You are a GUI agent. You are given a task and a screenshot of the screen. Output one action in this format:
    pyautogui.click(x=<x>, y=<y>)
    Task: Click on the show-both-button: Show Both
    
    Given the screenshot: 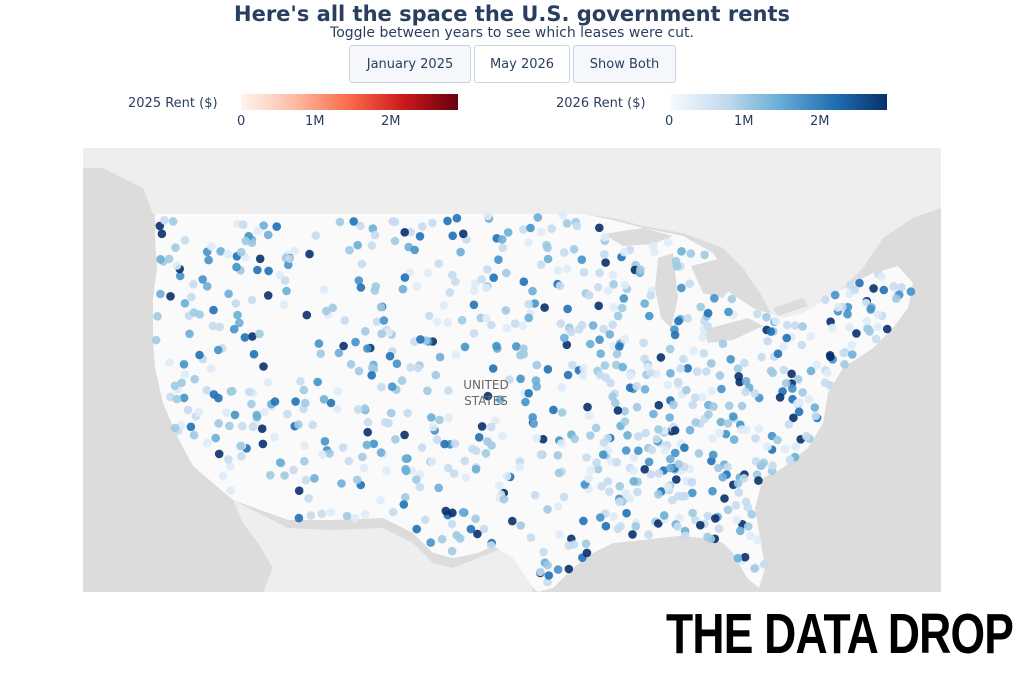 What is the action you would take?
    pyautogui.click(x=624, y=64)
    